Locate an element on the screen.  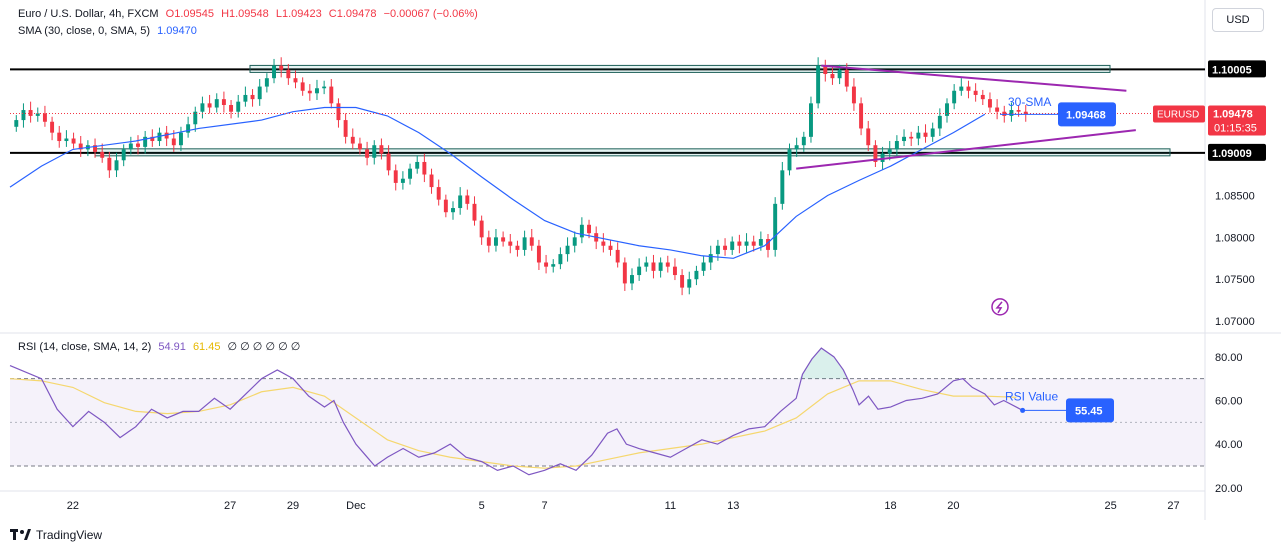
currency-button: USD is located at coordinates (1238, 20).